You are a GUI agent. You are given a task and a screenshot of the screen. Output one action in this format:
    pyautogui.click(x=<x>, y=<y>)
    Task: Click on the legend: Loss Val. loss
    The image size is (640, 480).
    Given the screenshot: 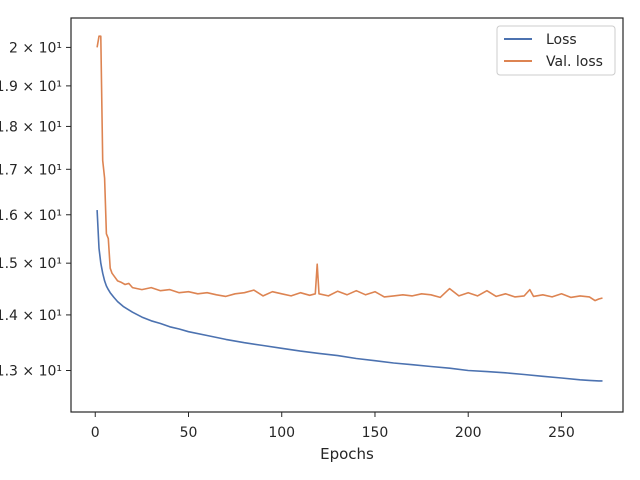 What is the action you would take?
    pyautogui.click(x=556, y=50)
    